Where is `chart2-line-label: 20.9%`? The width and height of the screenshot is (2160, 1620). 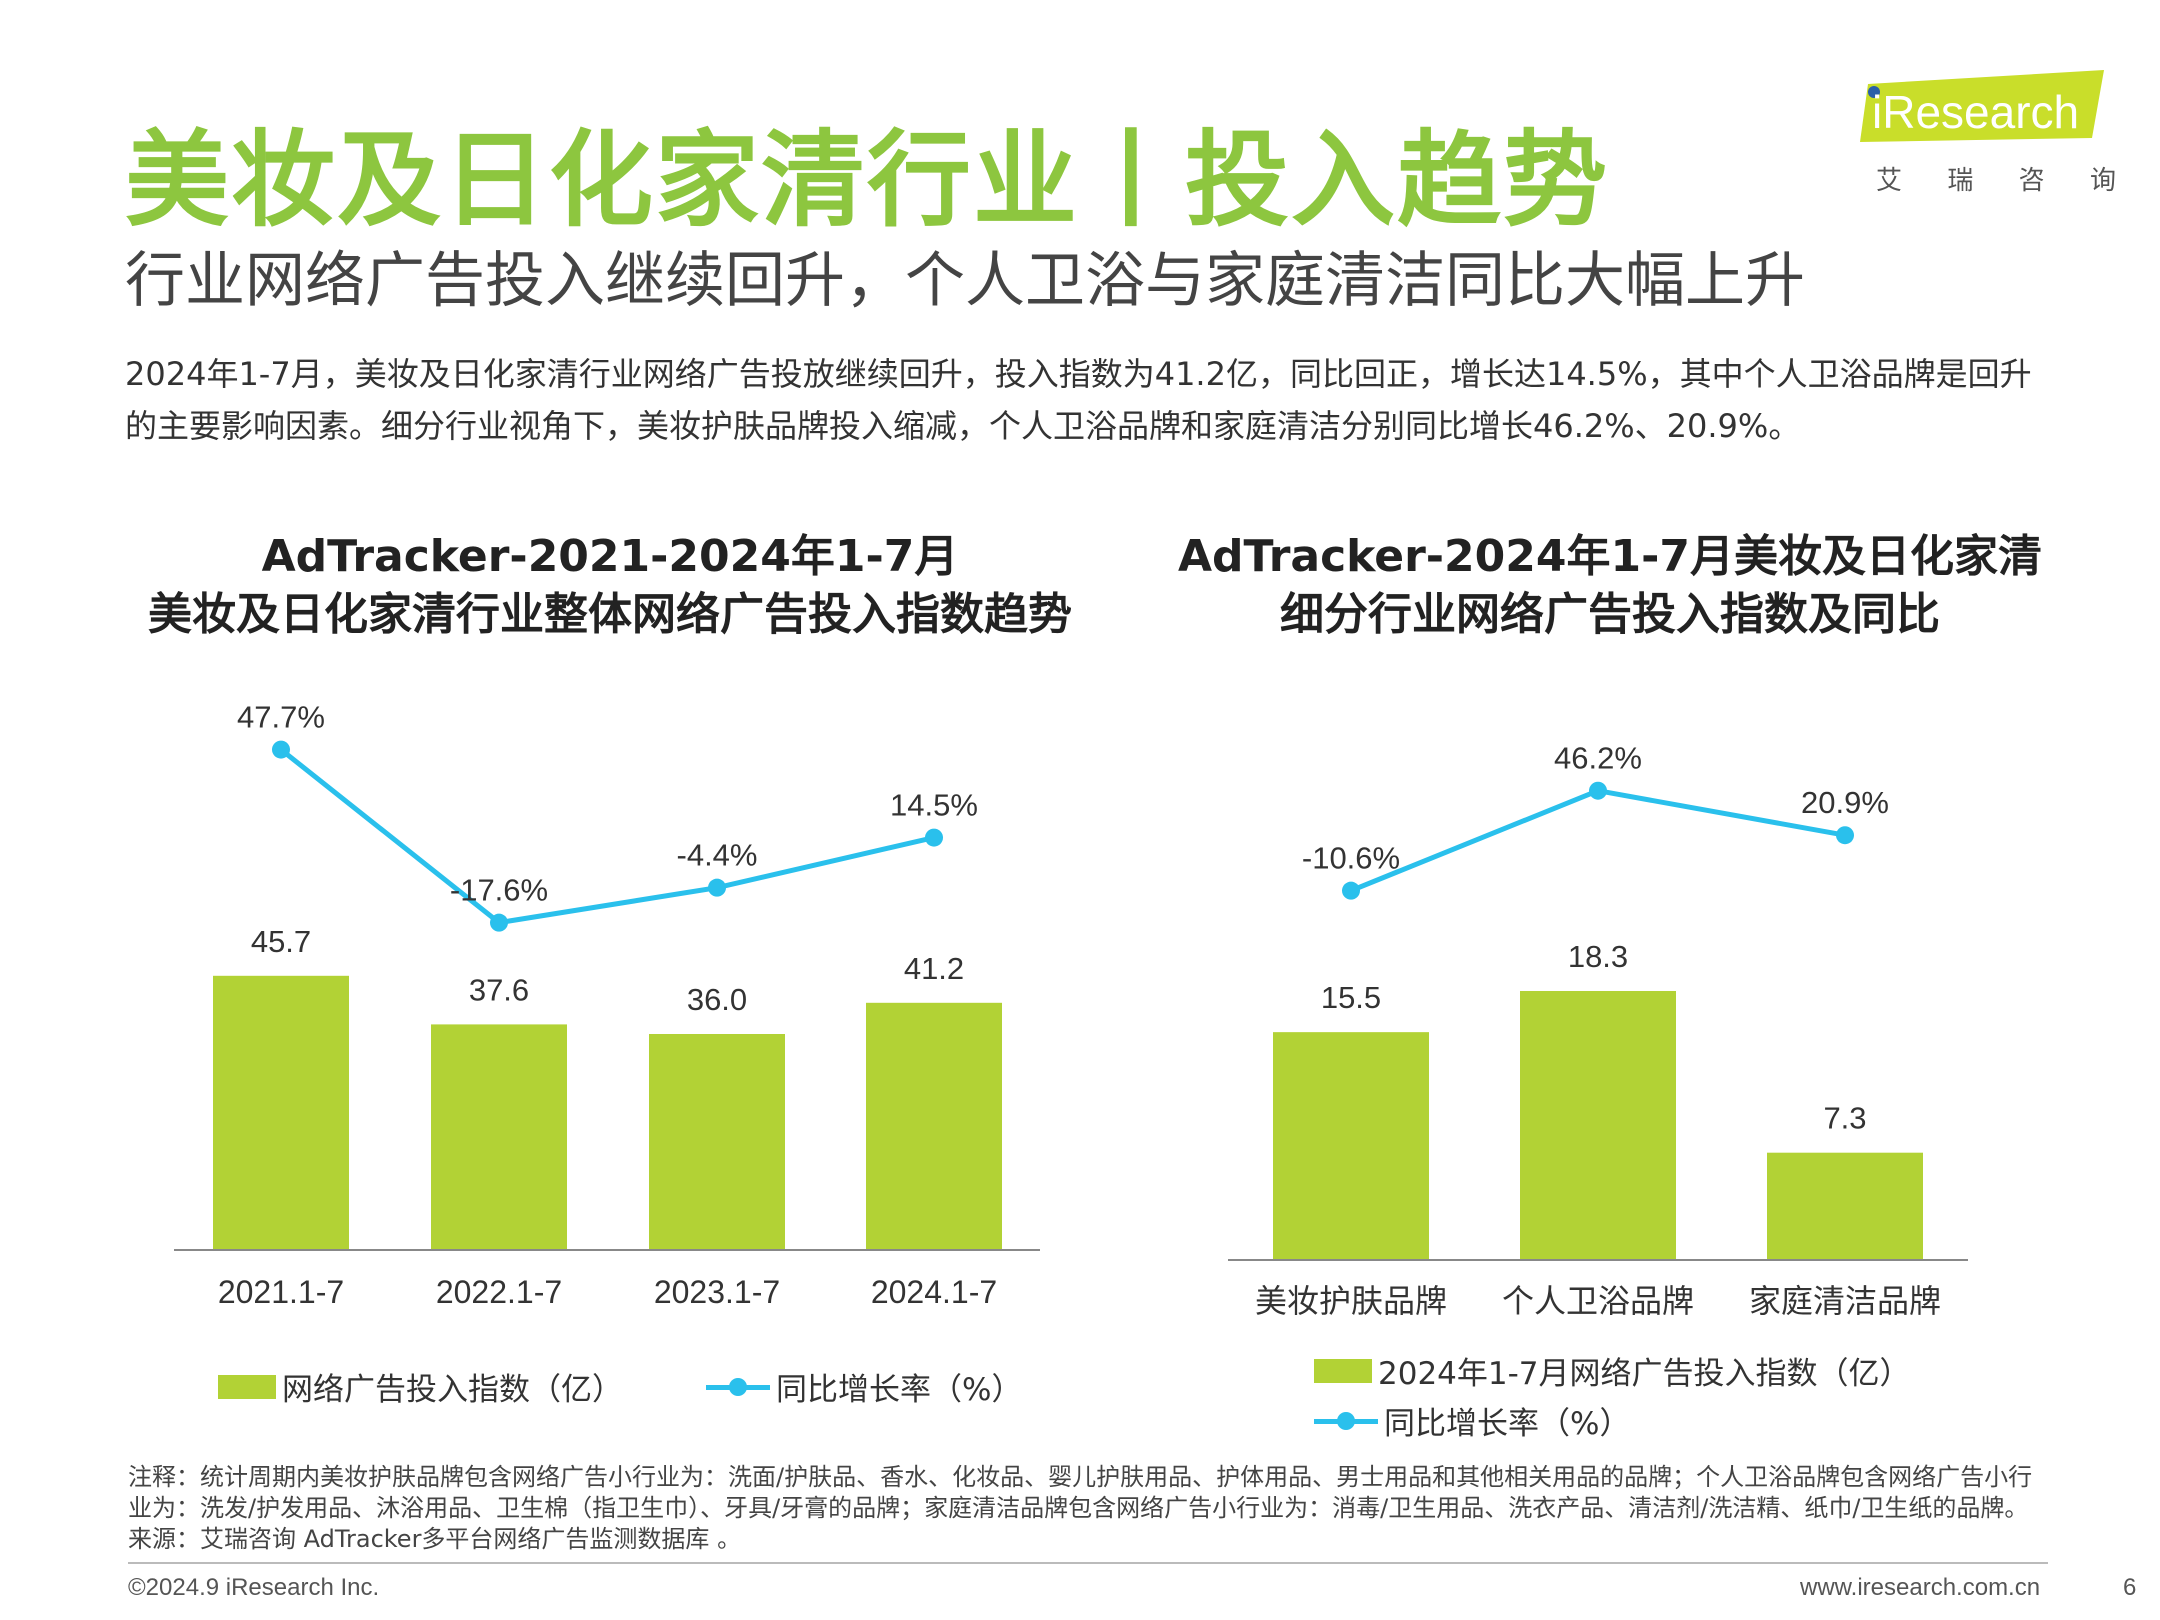 chart2-line-label: 20.9% is located at coordinates (1845, 802).